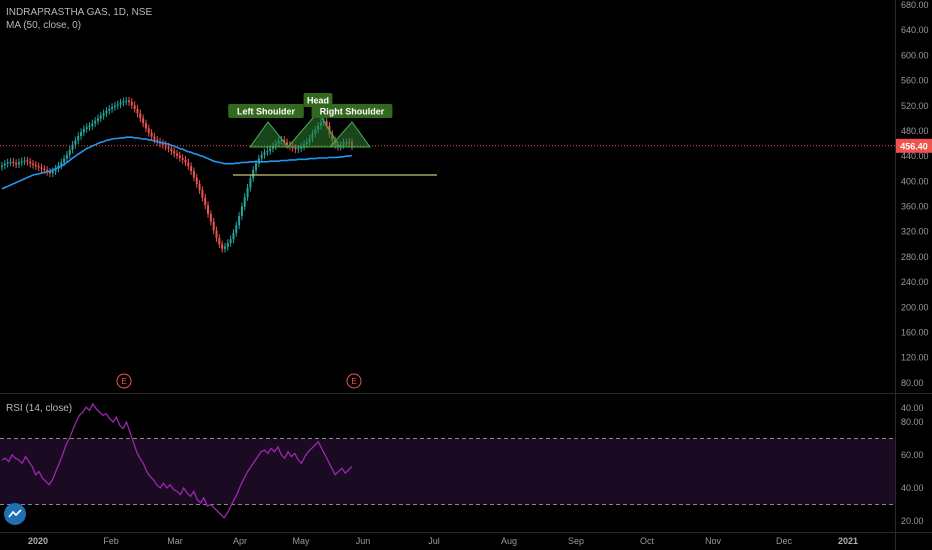 The height and width of the screenshot is (550, 932). What do you see at coordinates (363, 541) in the screenshot?
I see `time-tick-label: Jun` at bounding box center [363, 541].